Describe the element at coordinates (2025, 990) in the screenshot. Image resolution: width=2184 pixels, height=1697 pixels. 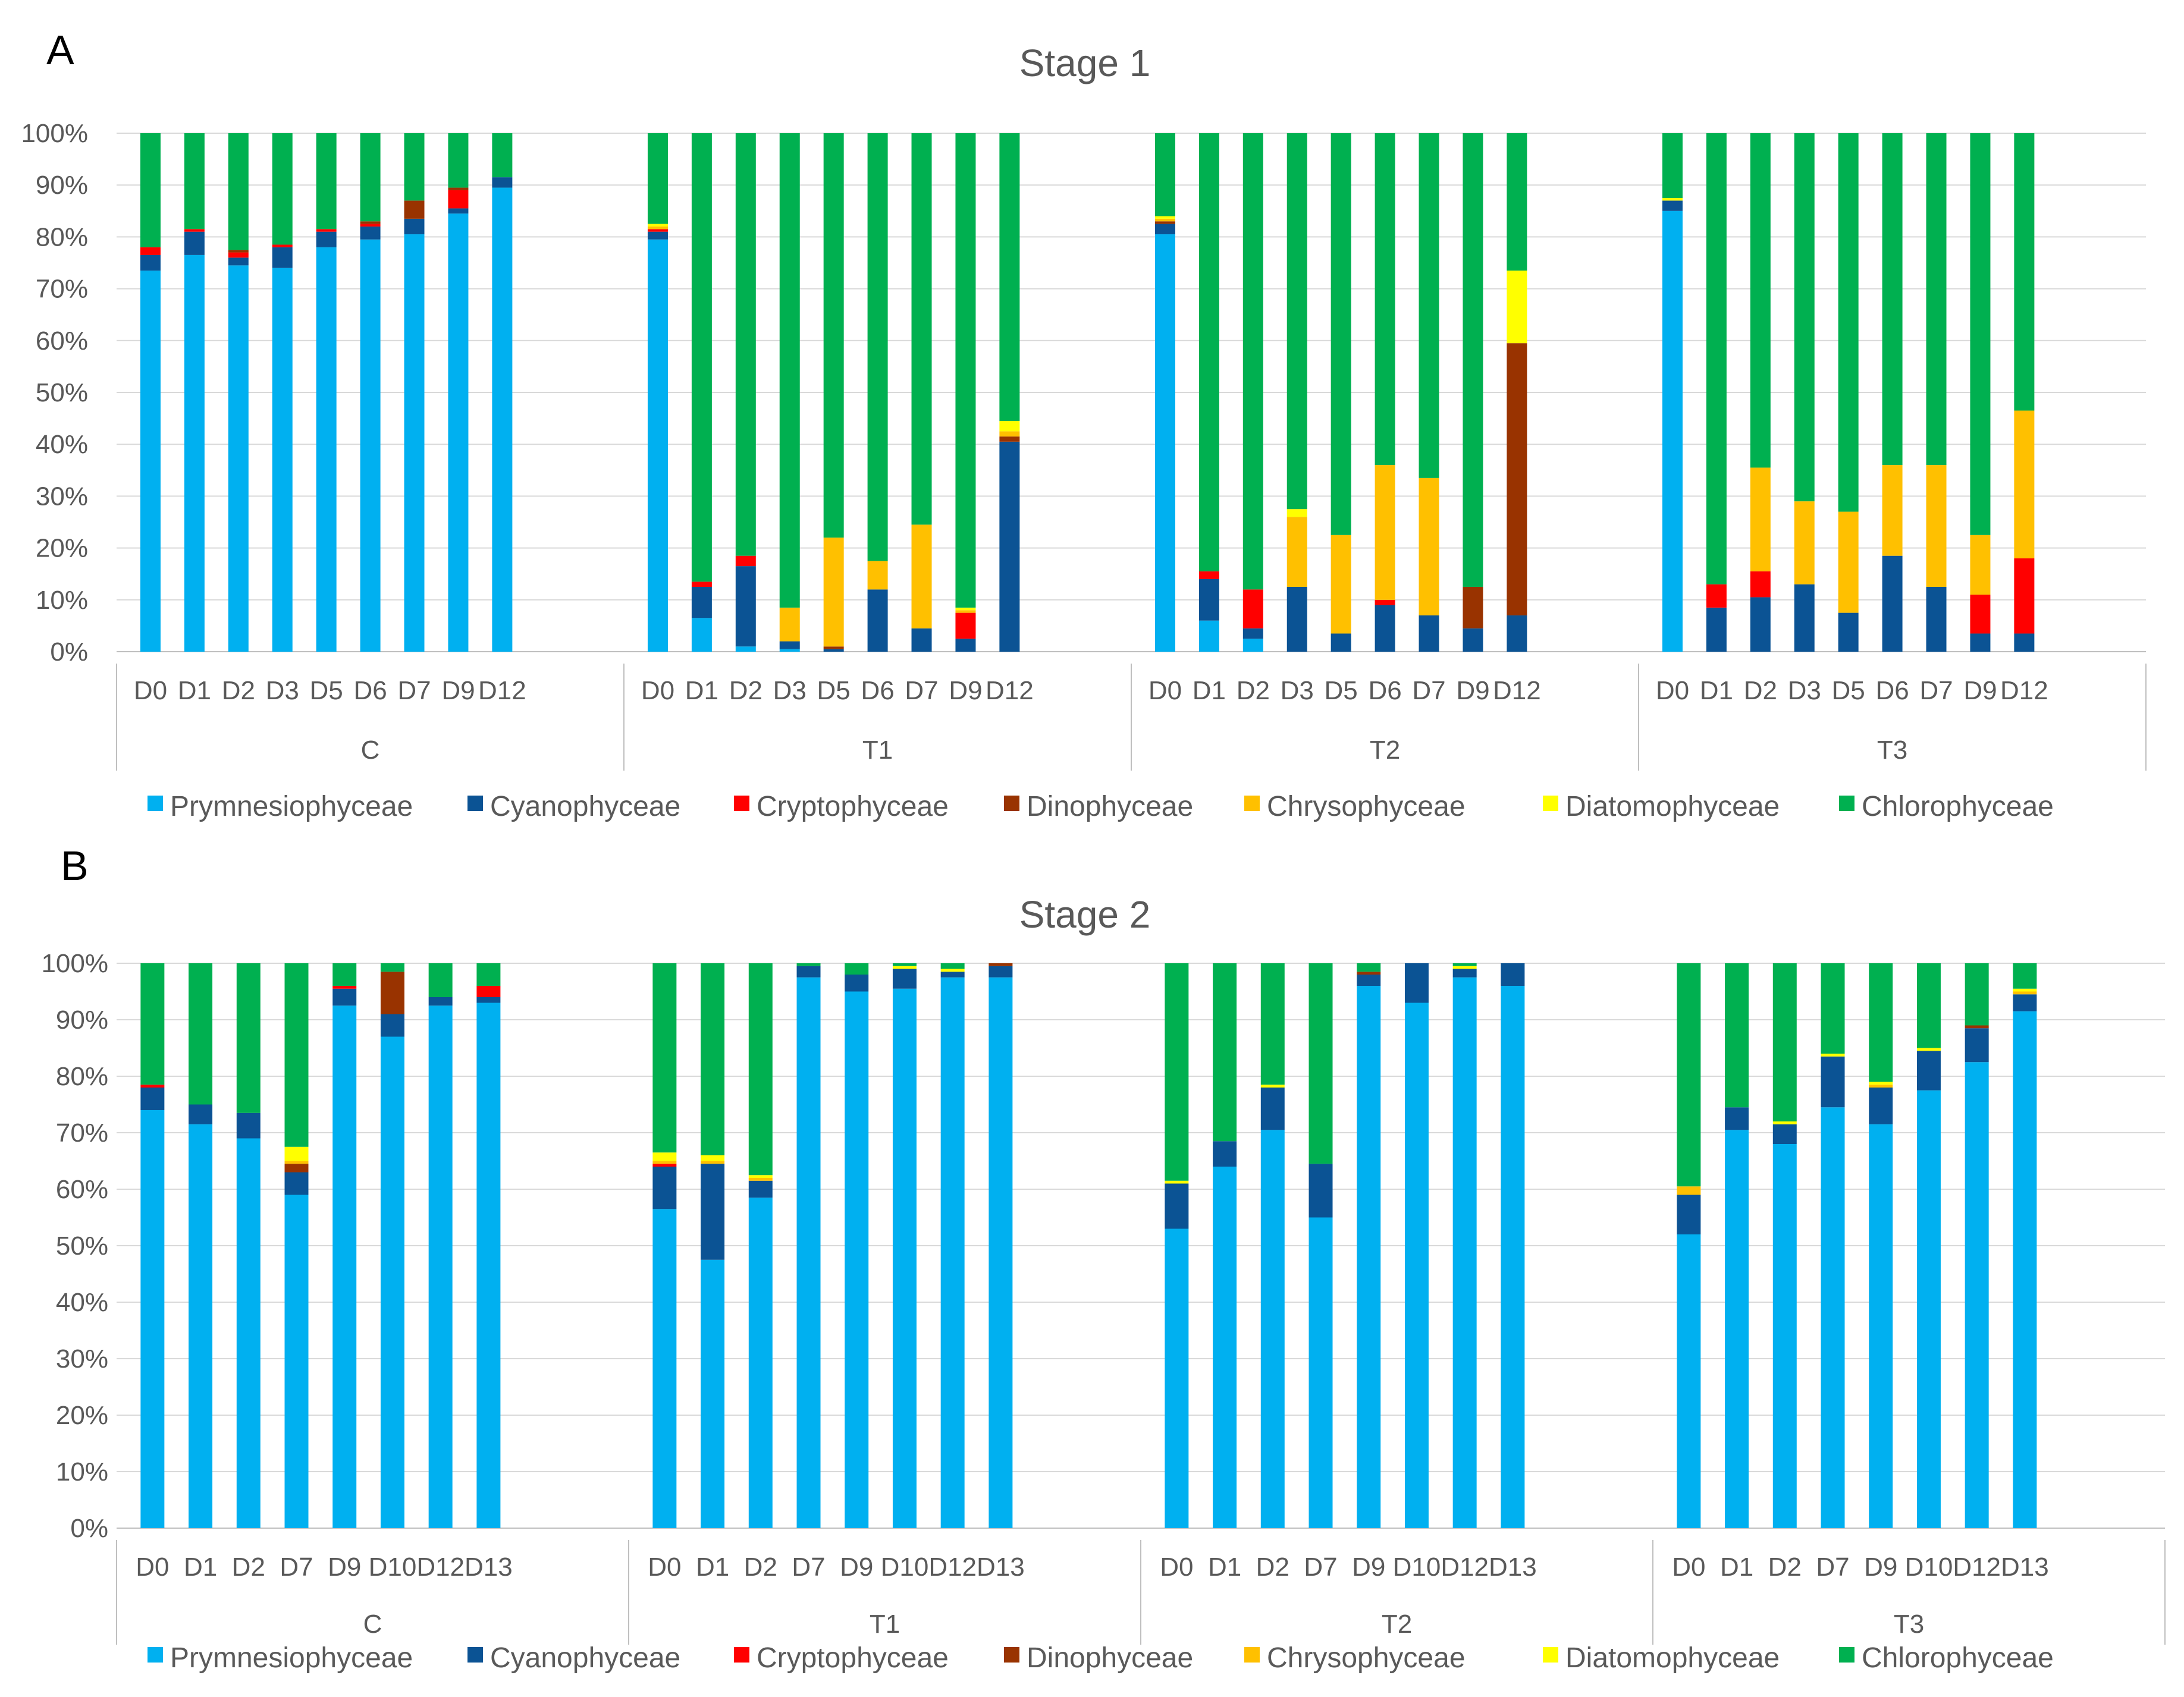
I see `stage2-bar-t3-d13-diatomophyceae` at that location.